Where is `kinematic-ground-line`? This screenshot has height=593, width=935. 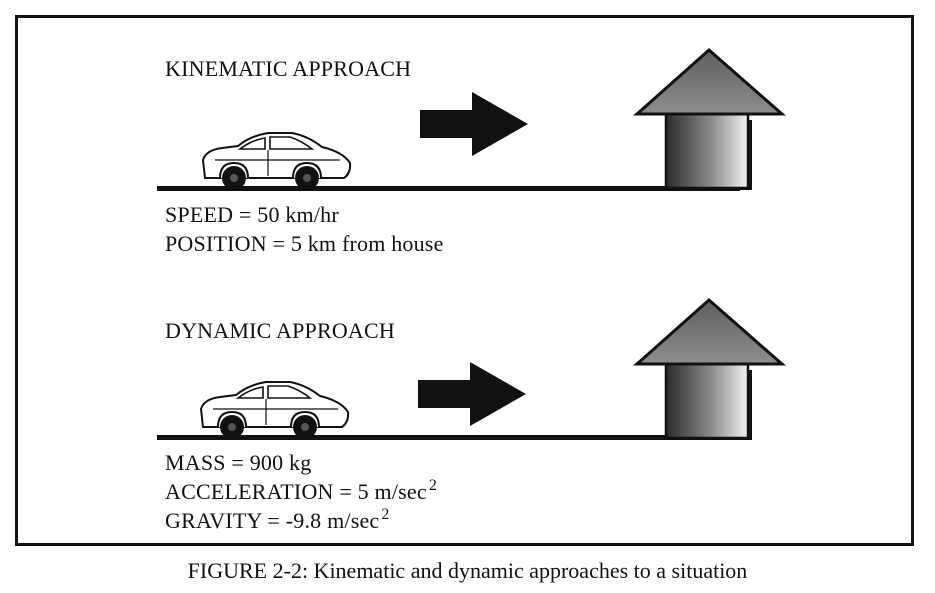 kinematic-ground-line is located at coordinates (448, 188).